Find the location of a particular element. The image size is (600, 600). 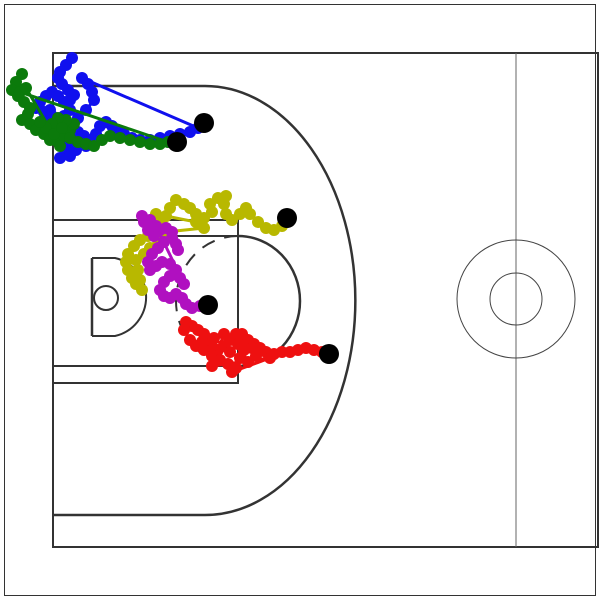

basket-rim is located at coordinates (106, 298).